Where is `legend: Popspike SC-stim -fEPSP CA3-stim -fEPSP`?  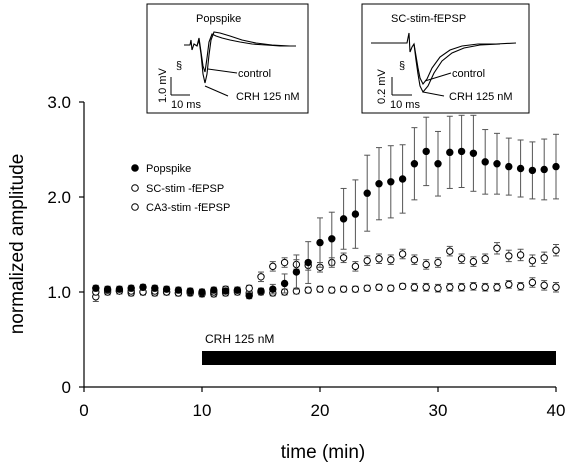
legend: Popspike SC-stim -fEPSP CA3-stim -fEPSP is located at coordinates (180, 188).